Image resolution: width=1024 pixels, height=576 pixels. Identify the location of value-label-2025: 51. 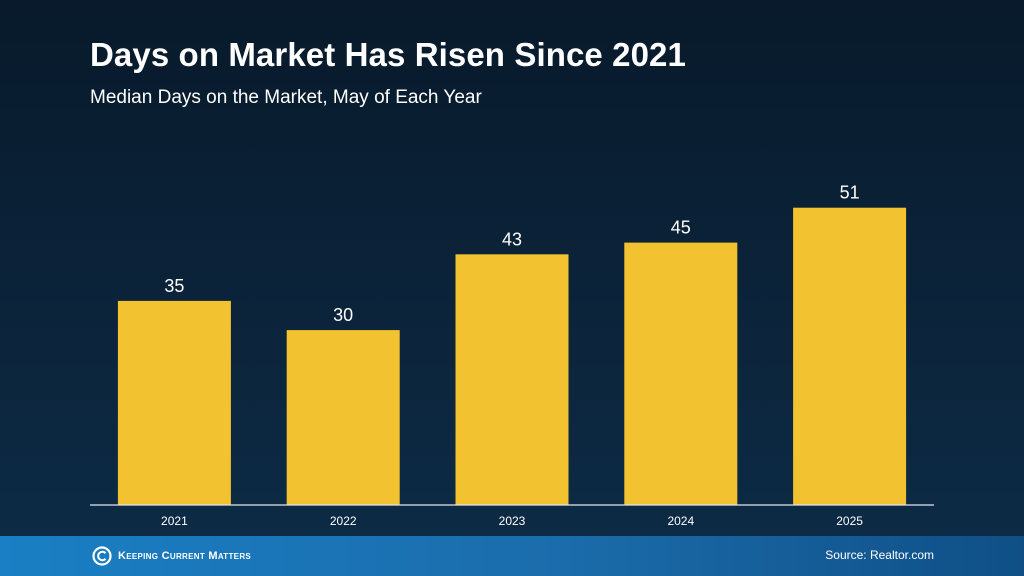
(850, 193).